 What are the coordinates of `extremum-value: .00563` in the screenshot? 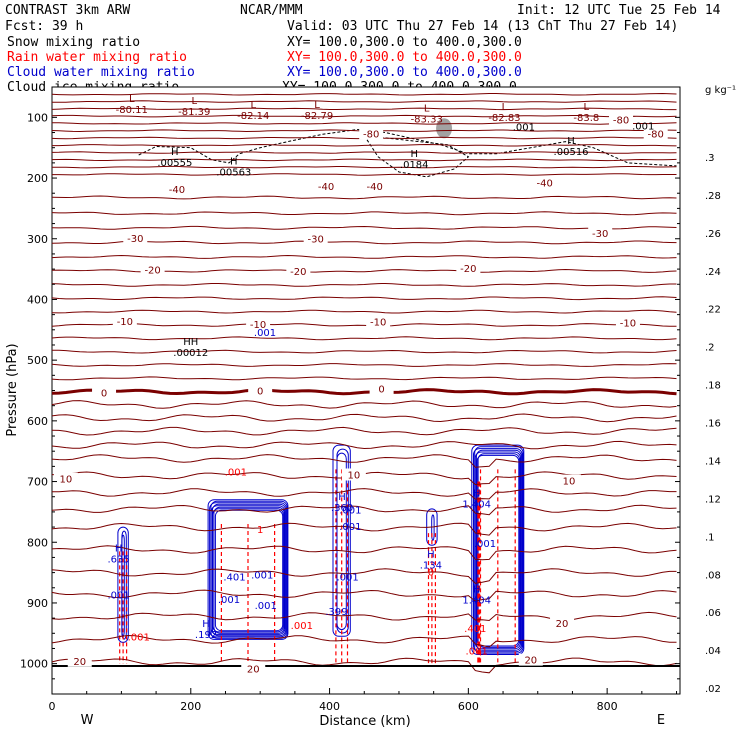 It's located at (233, 173).